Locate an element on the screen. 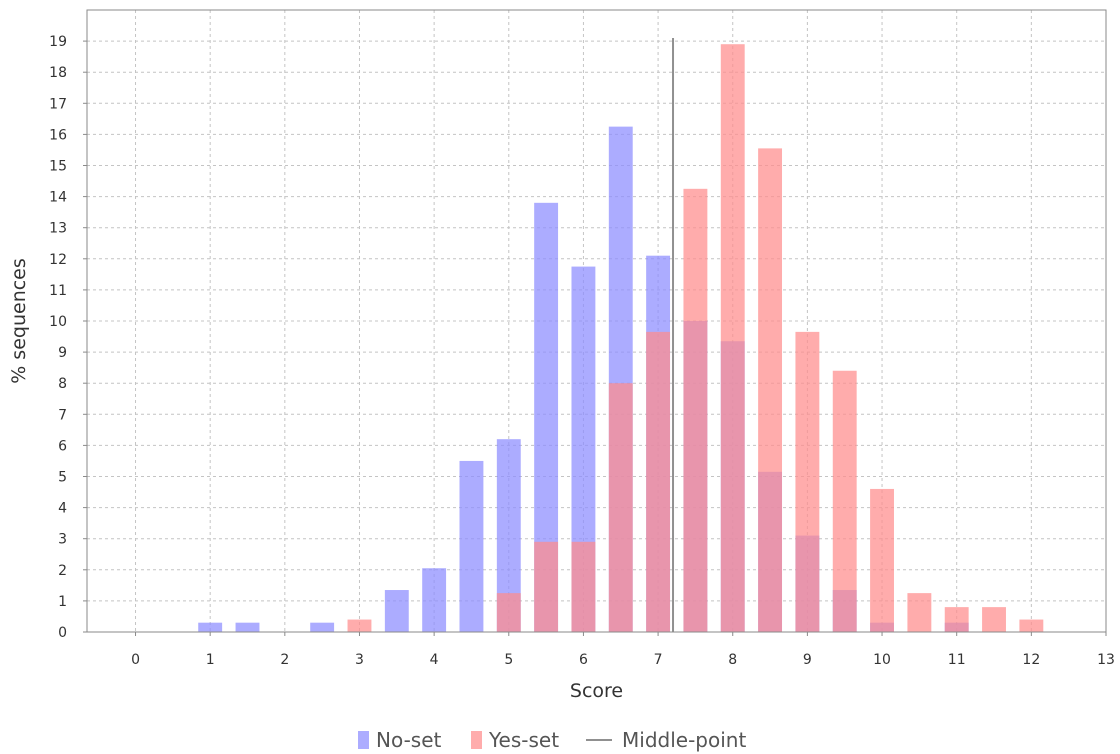 The height and width of the screenshot is (754, 1120). x-tick-label: 9 is located at coordinates (807, 660).